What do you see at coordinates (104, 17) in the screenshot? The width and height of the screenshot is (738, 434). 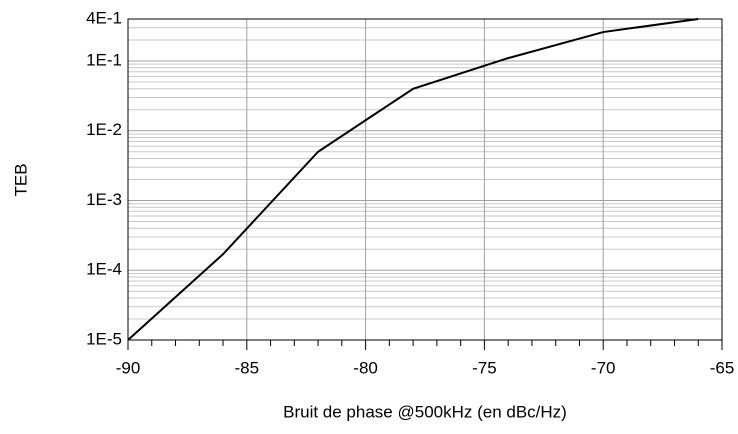 I see `y-tick-label: 4E-1` at bounding box center [104, 17].